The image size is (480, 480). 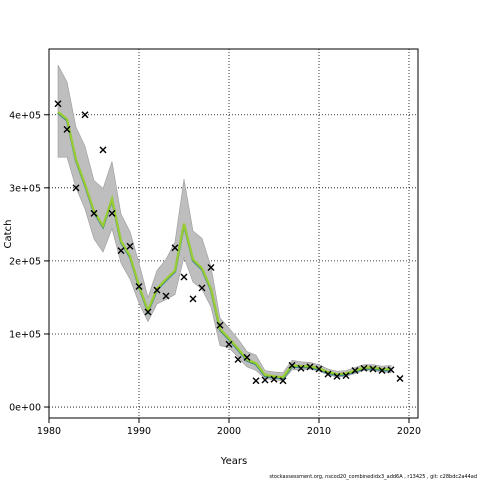 What do you see at coordinates (229, 431) in the screenshot?
I see `x-tick-label: 2000` at bounding box center [229, 431].